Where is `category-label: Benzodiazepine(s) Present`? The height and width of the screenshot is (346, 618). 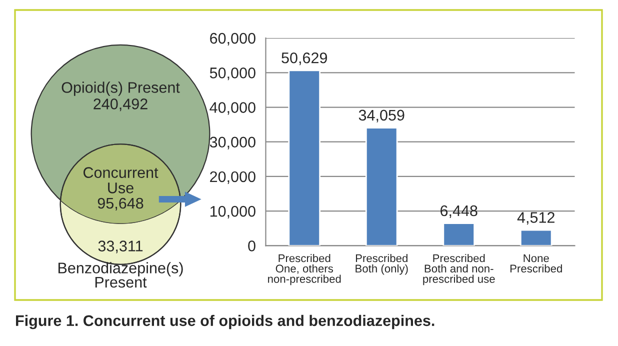 category-label: Benzodiazepine(s) Present is located at coordinates (120, 275).